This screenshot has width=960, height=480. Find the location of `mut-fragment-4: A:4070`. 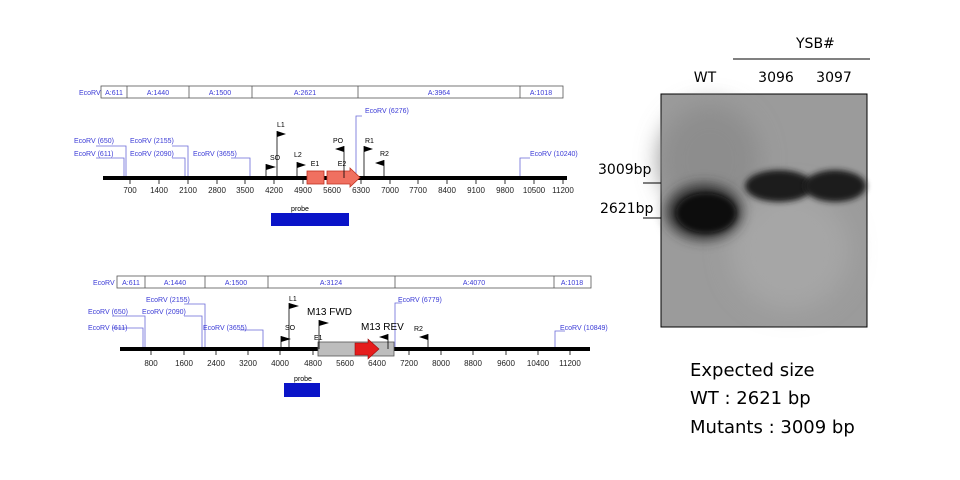

mut-fragment-4: A:4070 is located at coordinates (474, 283).